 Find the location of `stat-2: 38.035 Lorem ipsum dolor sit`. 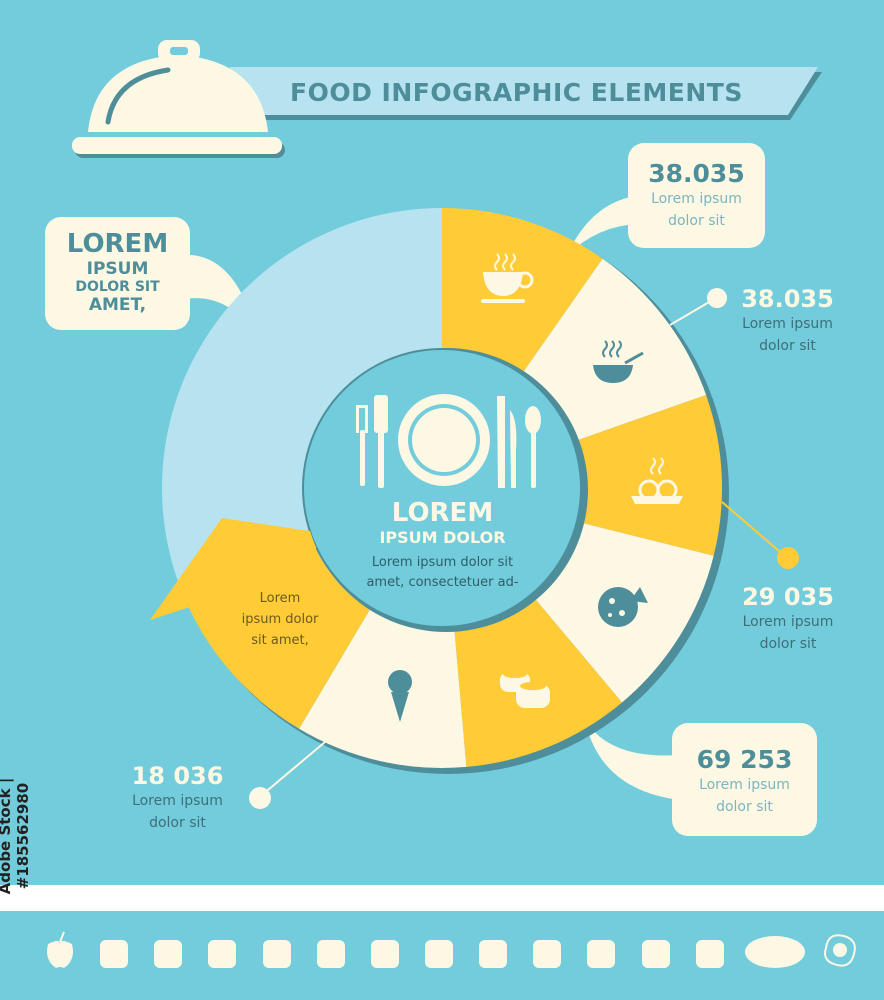

stat-2: 38.035 Lorem ipsum dolor sit is located at coordinates (787, 321).